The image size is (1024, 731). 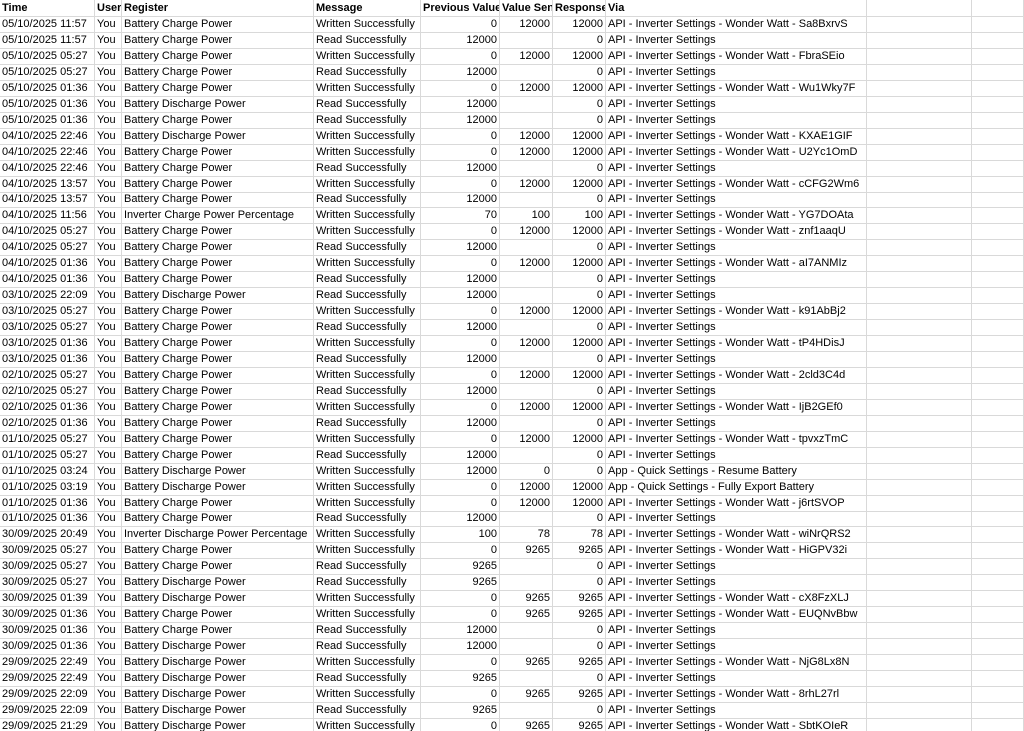 I want to click on table-cell: 03/10/2025 01:36, so click(x=47, y=344).